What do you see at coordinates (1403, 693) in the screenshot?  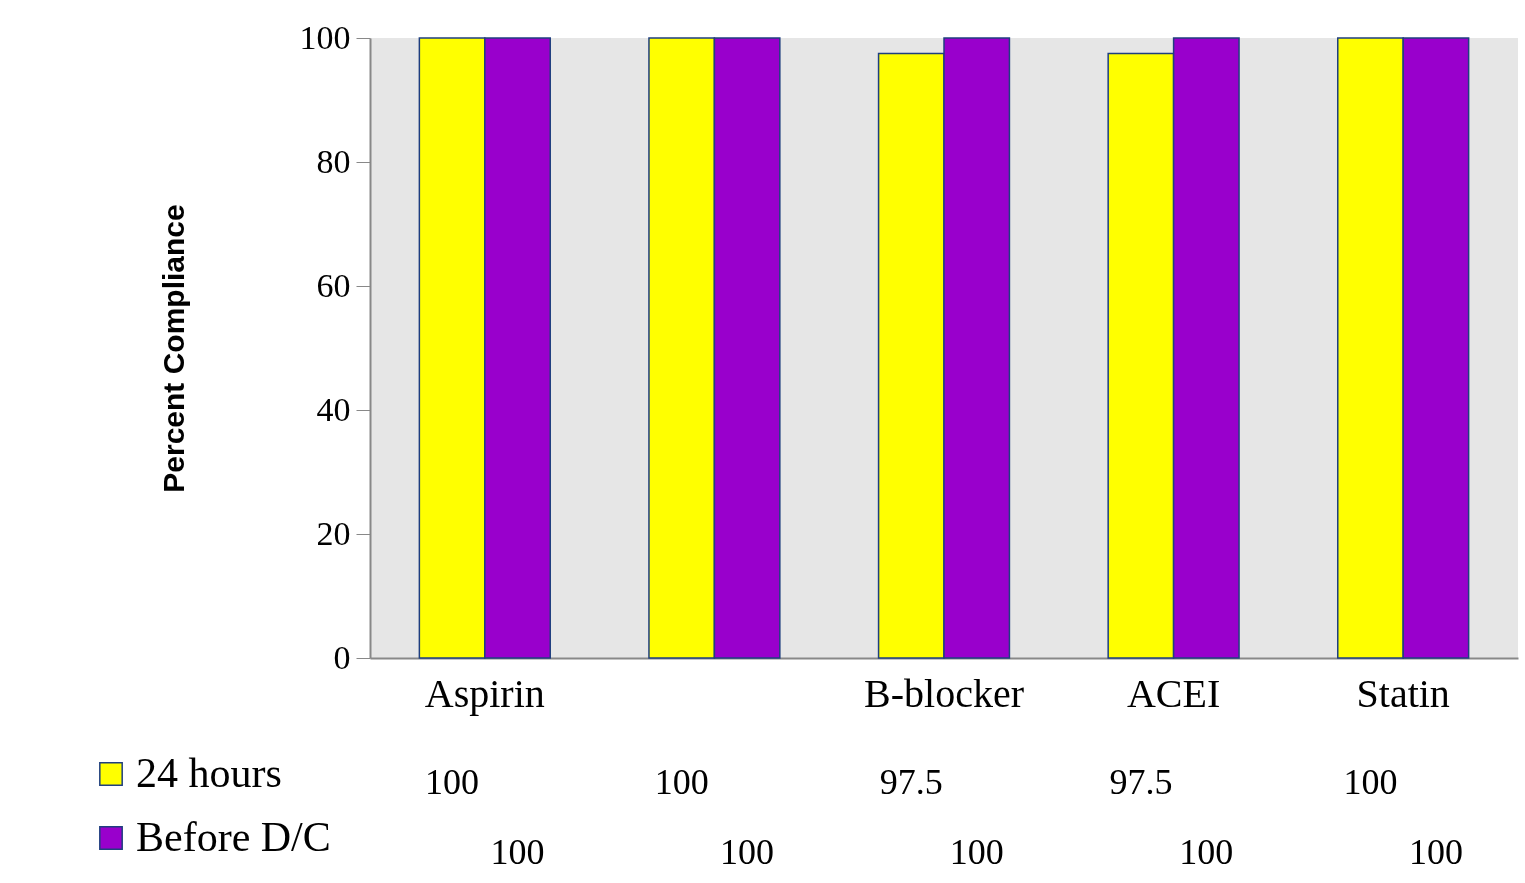 I see `x-tick-label: Statin` at bounding box center [1403, 693].